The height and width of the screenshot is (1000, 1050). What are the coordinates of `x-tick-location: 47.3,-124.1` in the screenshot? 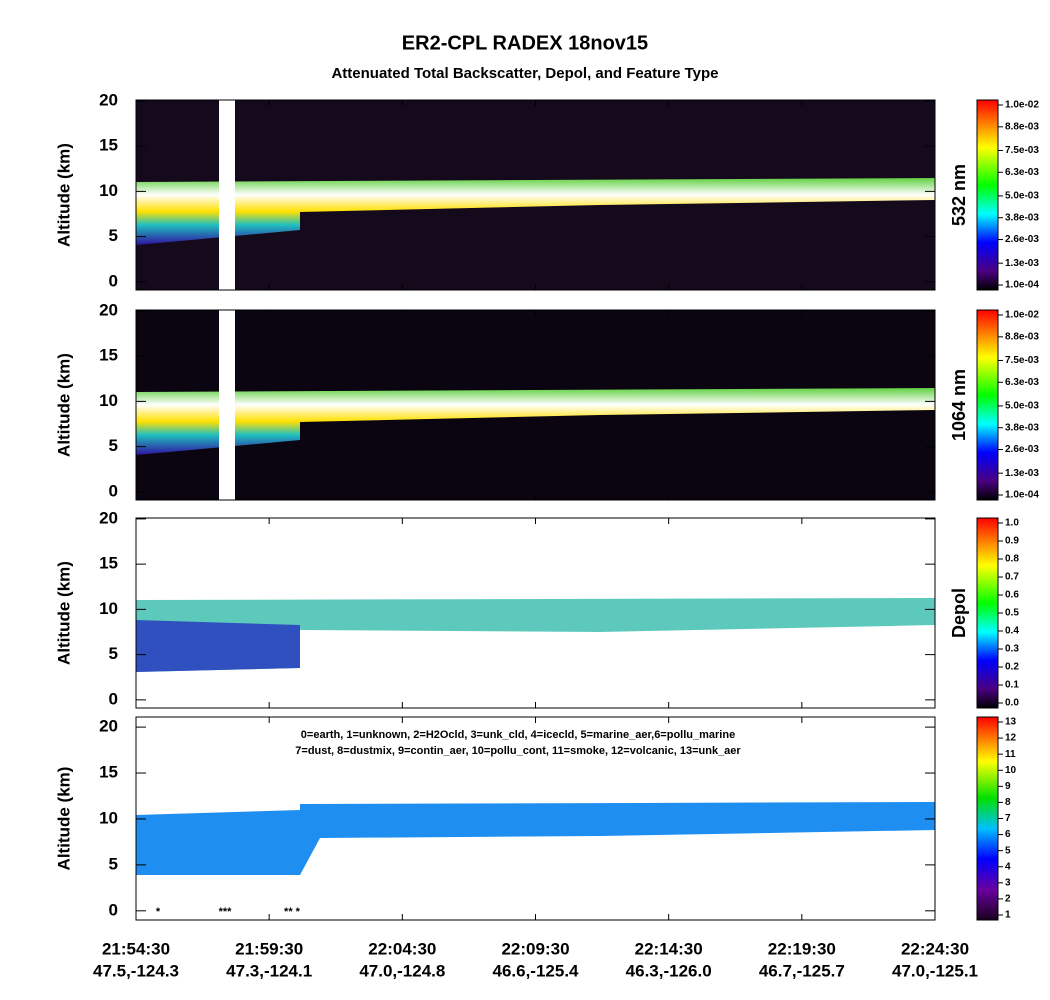 It's located at (269, 970).